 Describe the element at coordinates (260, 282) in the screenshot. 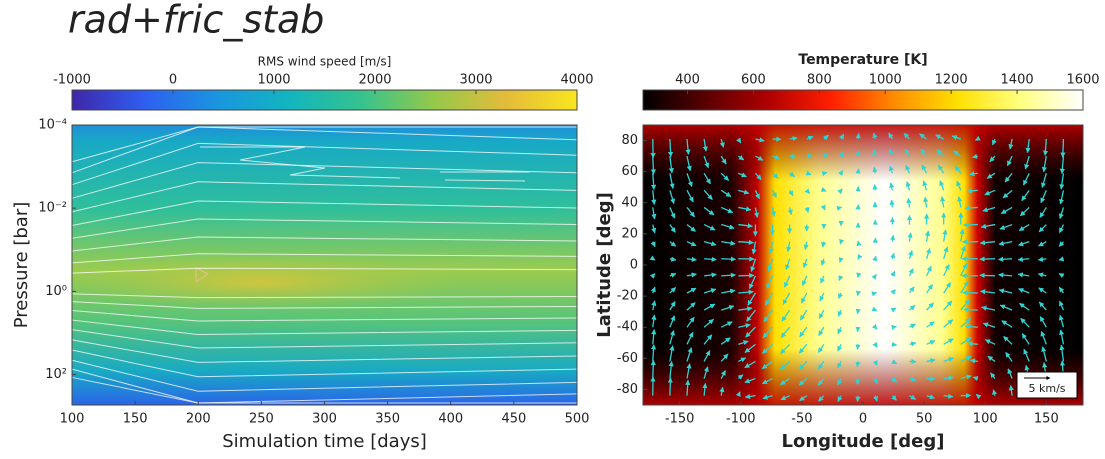

I see `wind-maximum` at that location.